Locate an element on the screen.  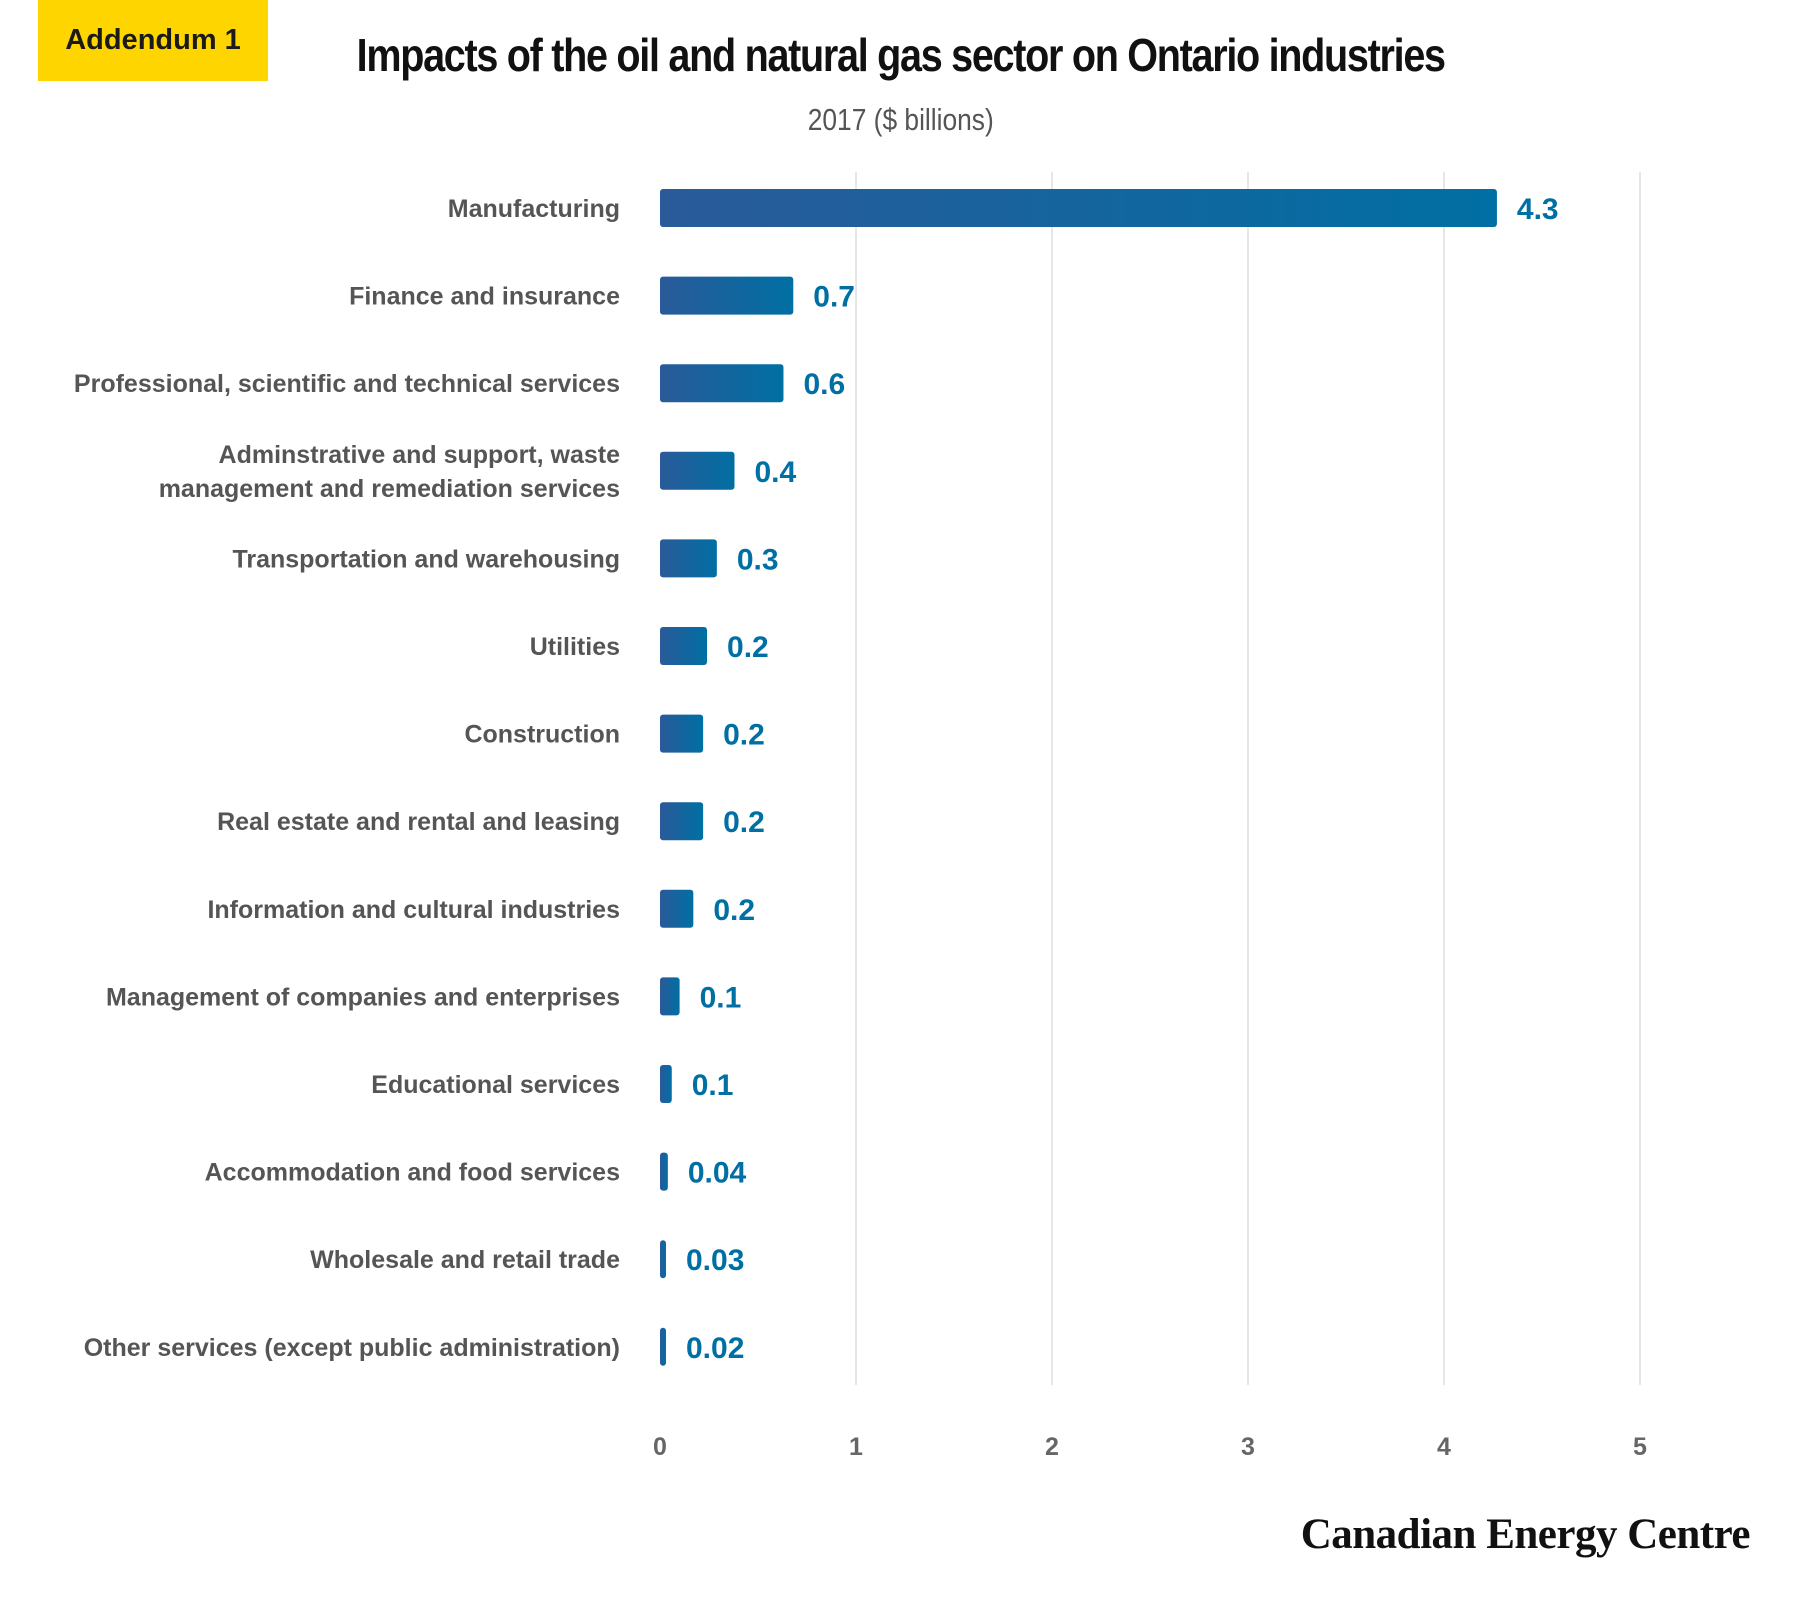
category-label: Wholesale and retail trade is located at coordinates (465, 1260).